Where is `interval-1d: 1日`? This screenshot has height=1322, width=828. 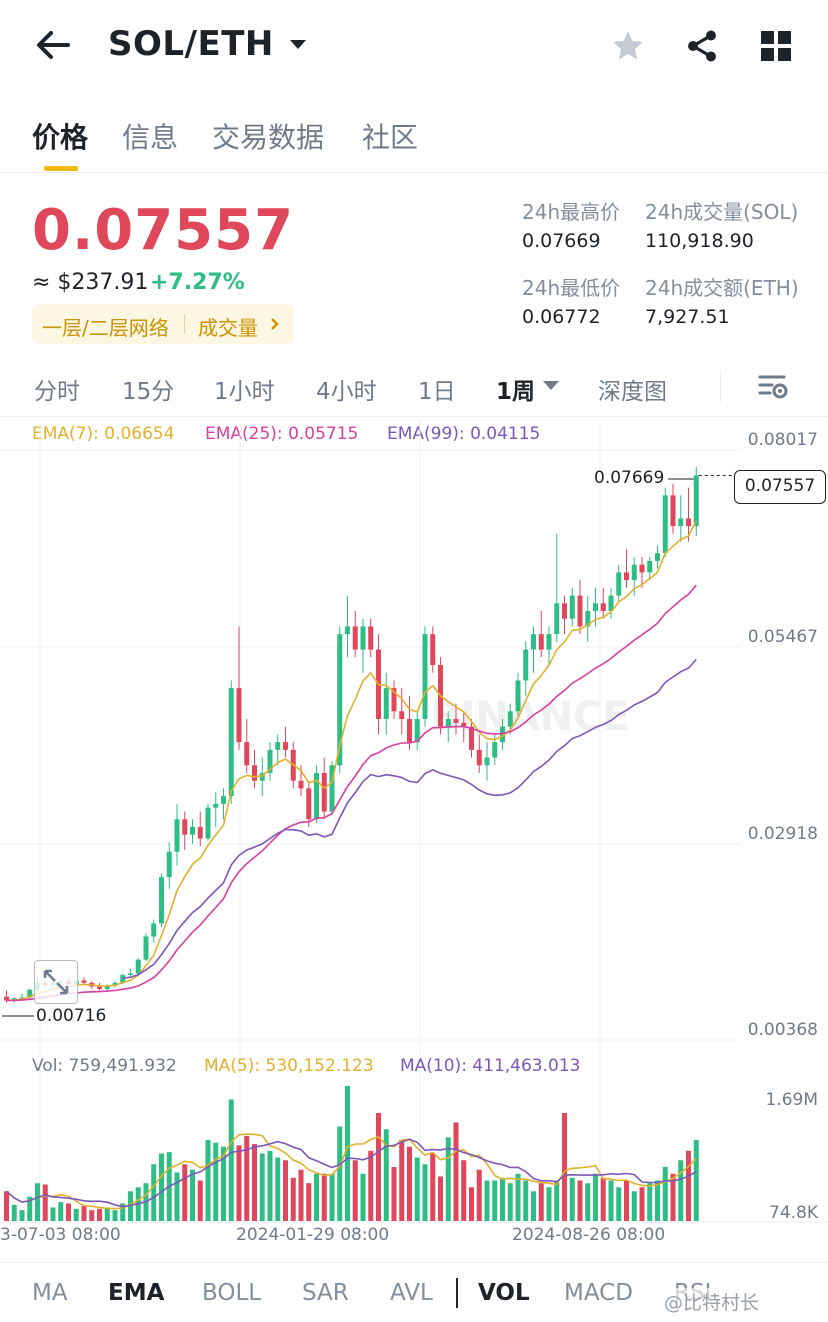 interval-1d: 1日 is located at coordinates (437, 392).